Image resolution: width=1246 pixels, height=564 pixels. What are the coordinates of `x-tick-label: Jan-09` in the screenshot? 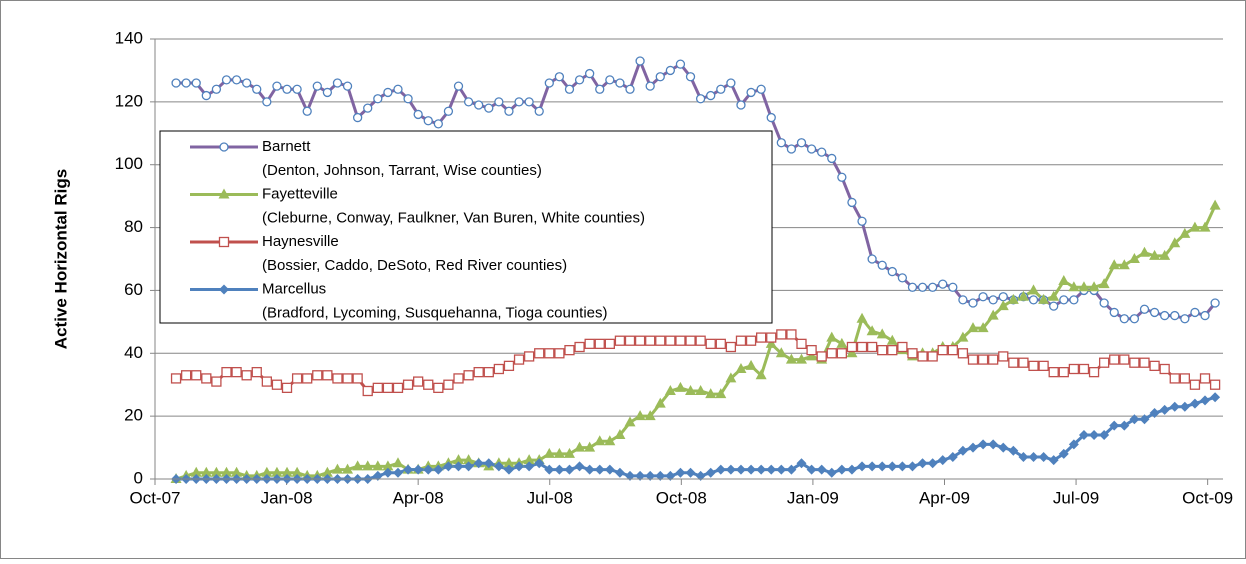 It's located at (813, 497).